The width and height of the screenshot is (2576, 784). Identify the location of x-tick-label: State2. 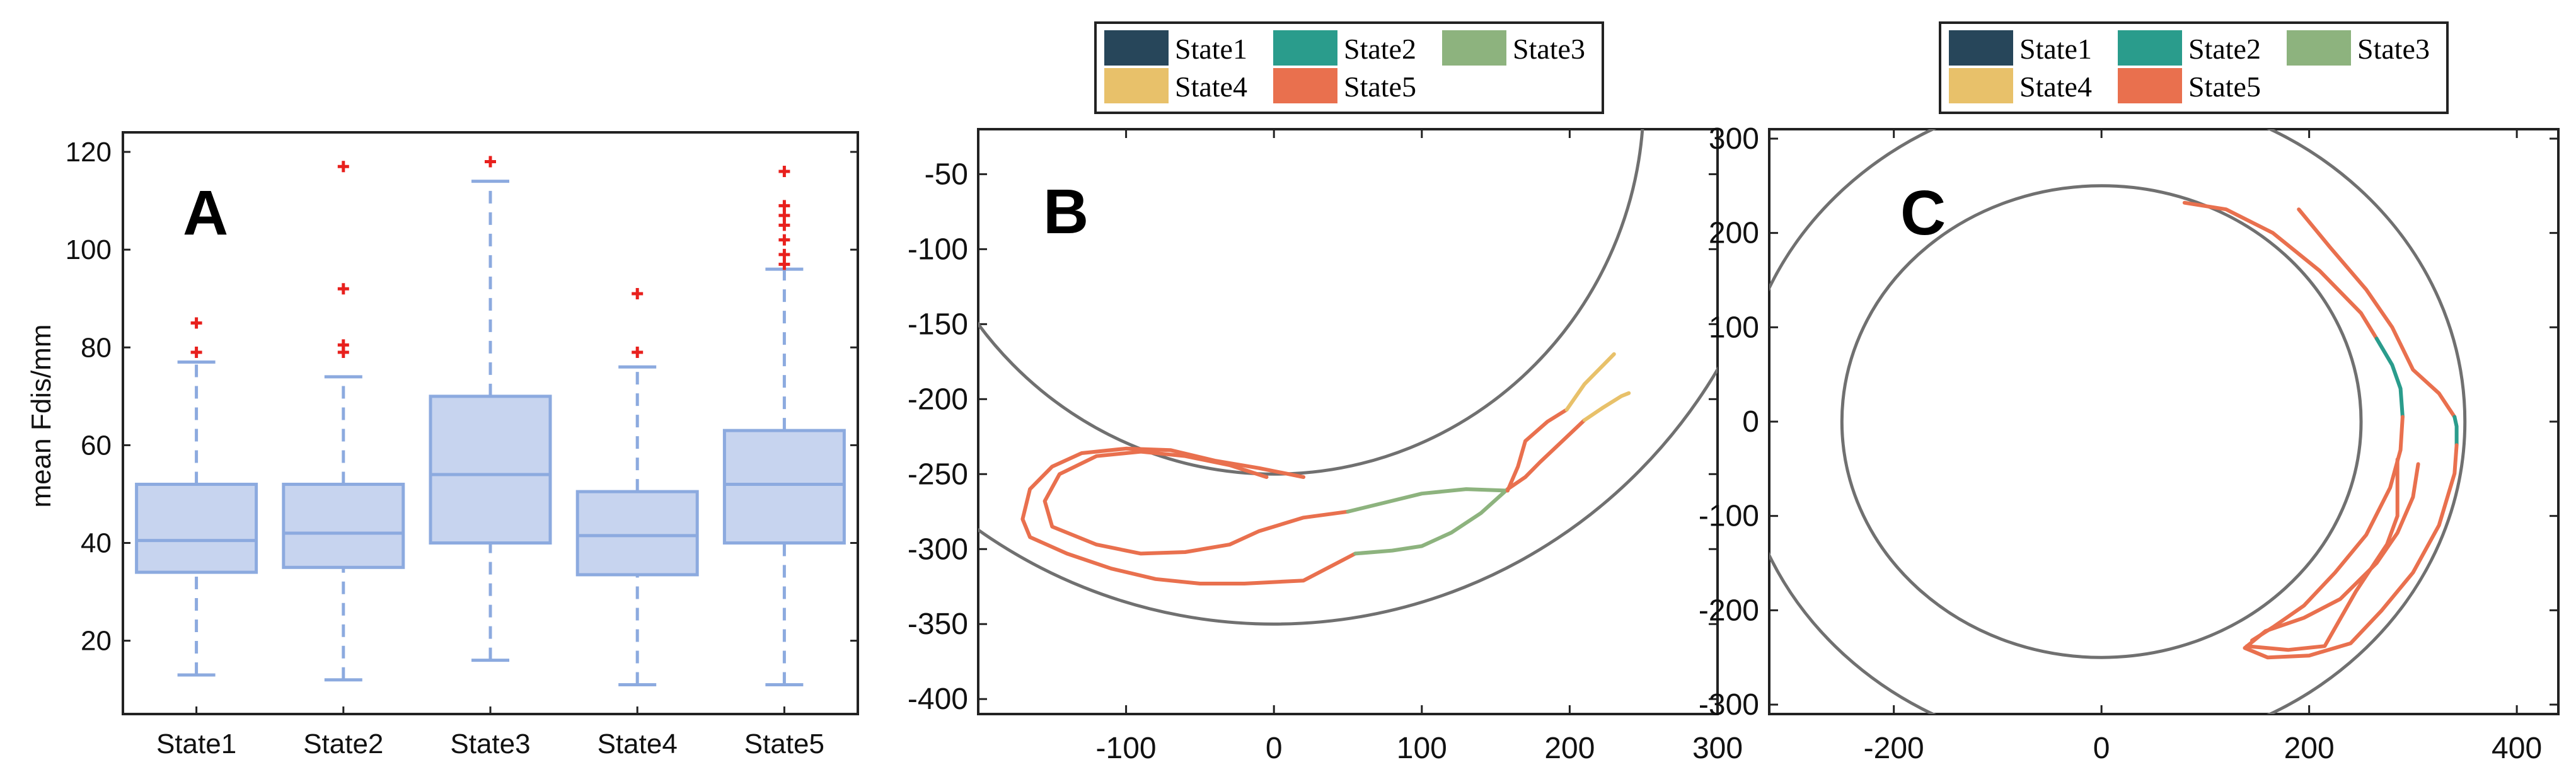
(343, 744).